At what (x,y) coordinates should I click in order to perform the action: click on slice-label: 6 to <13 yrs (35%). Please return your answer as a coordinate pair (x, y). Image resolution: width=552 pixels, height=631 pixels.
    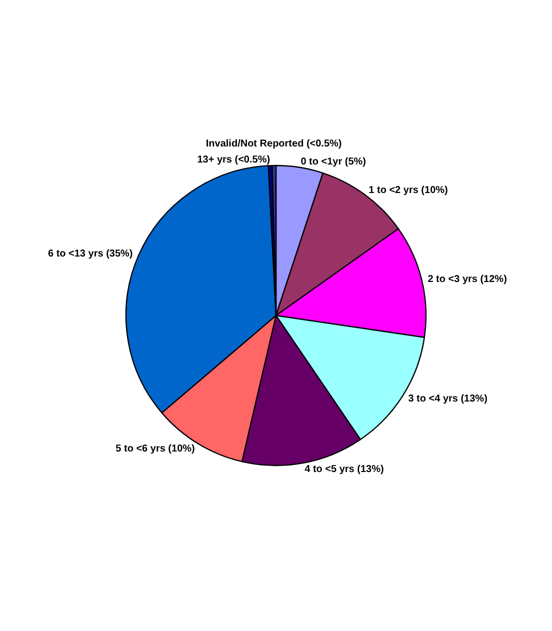
    Looking at the image, I should click on (90, 254).